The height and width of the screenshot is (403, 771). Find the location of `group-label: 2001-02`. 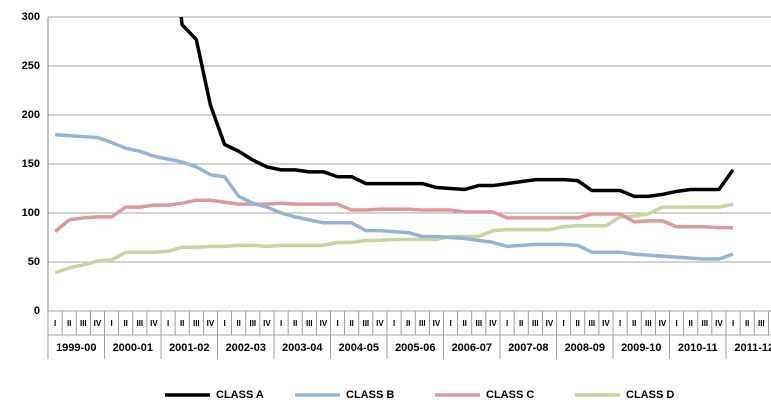

group-label: 2001-02 is located at coordinates (189, 348).